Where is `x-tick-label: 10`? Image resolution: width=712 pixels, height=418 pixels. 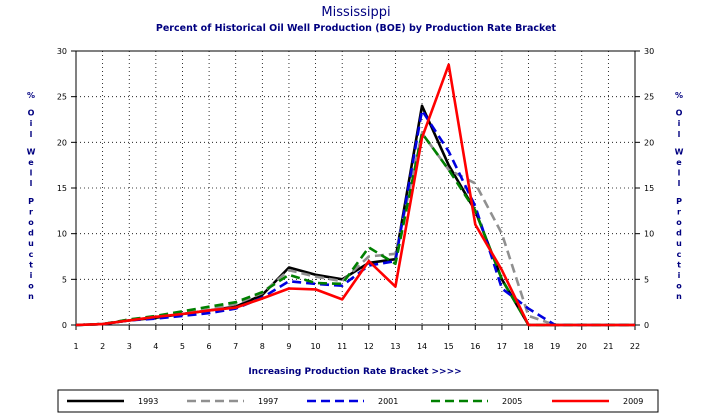 x-tick-label: 10 is located at coordinates (315, 346).